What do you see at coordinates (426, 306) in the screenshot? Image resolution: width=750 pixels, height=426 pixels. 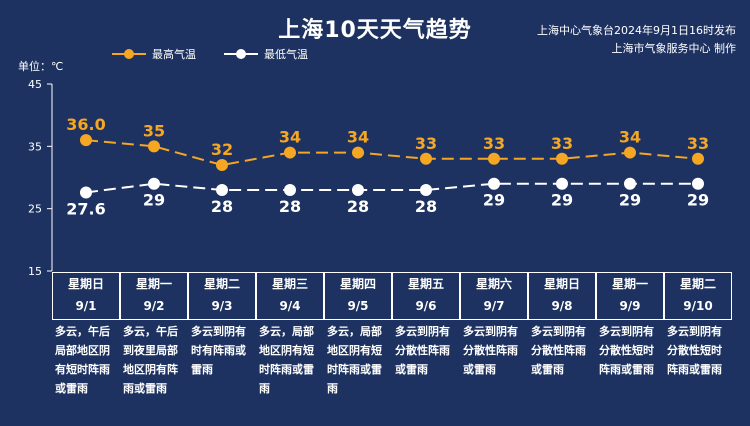 I see `day-date: 9/6` at bounding box center [426, 306].